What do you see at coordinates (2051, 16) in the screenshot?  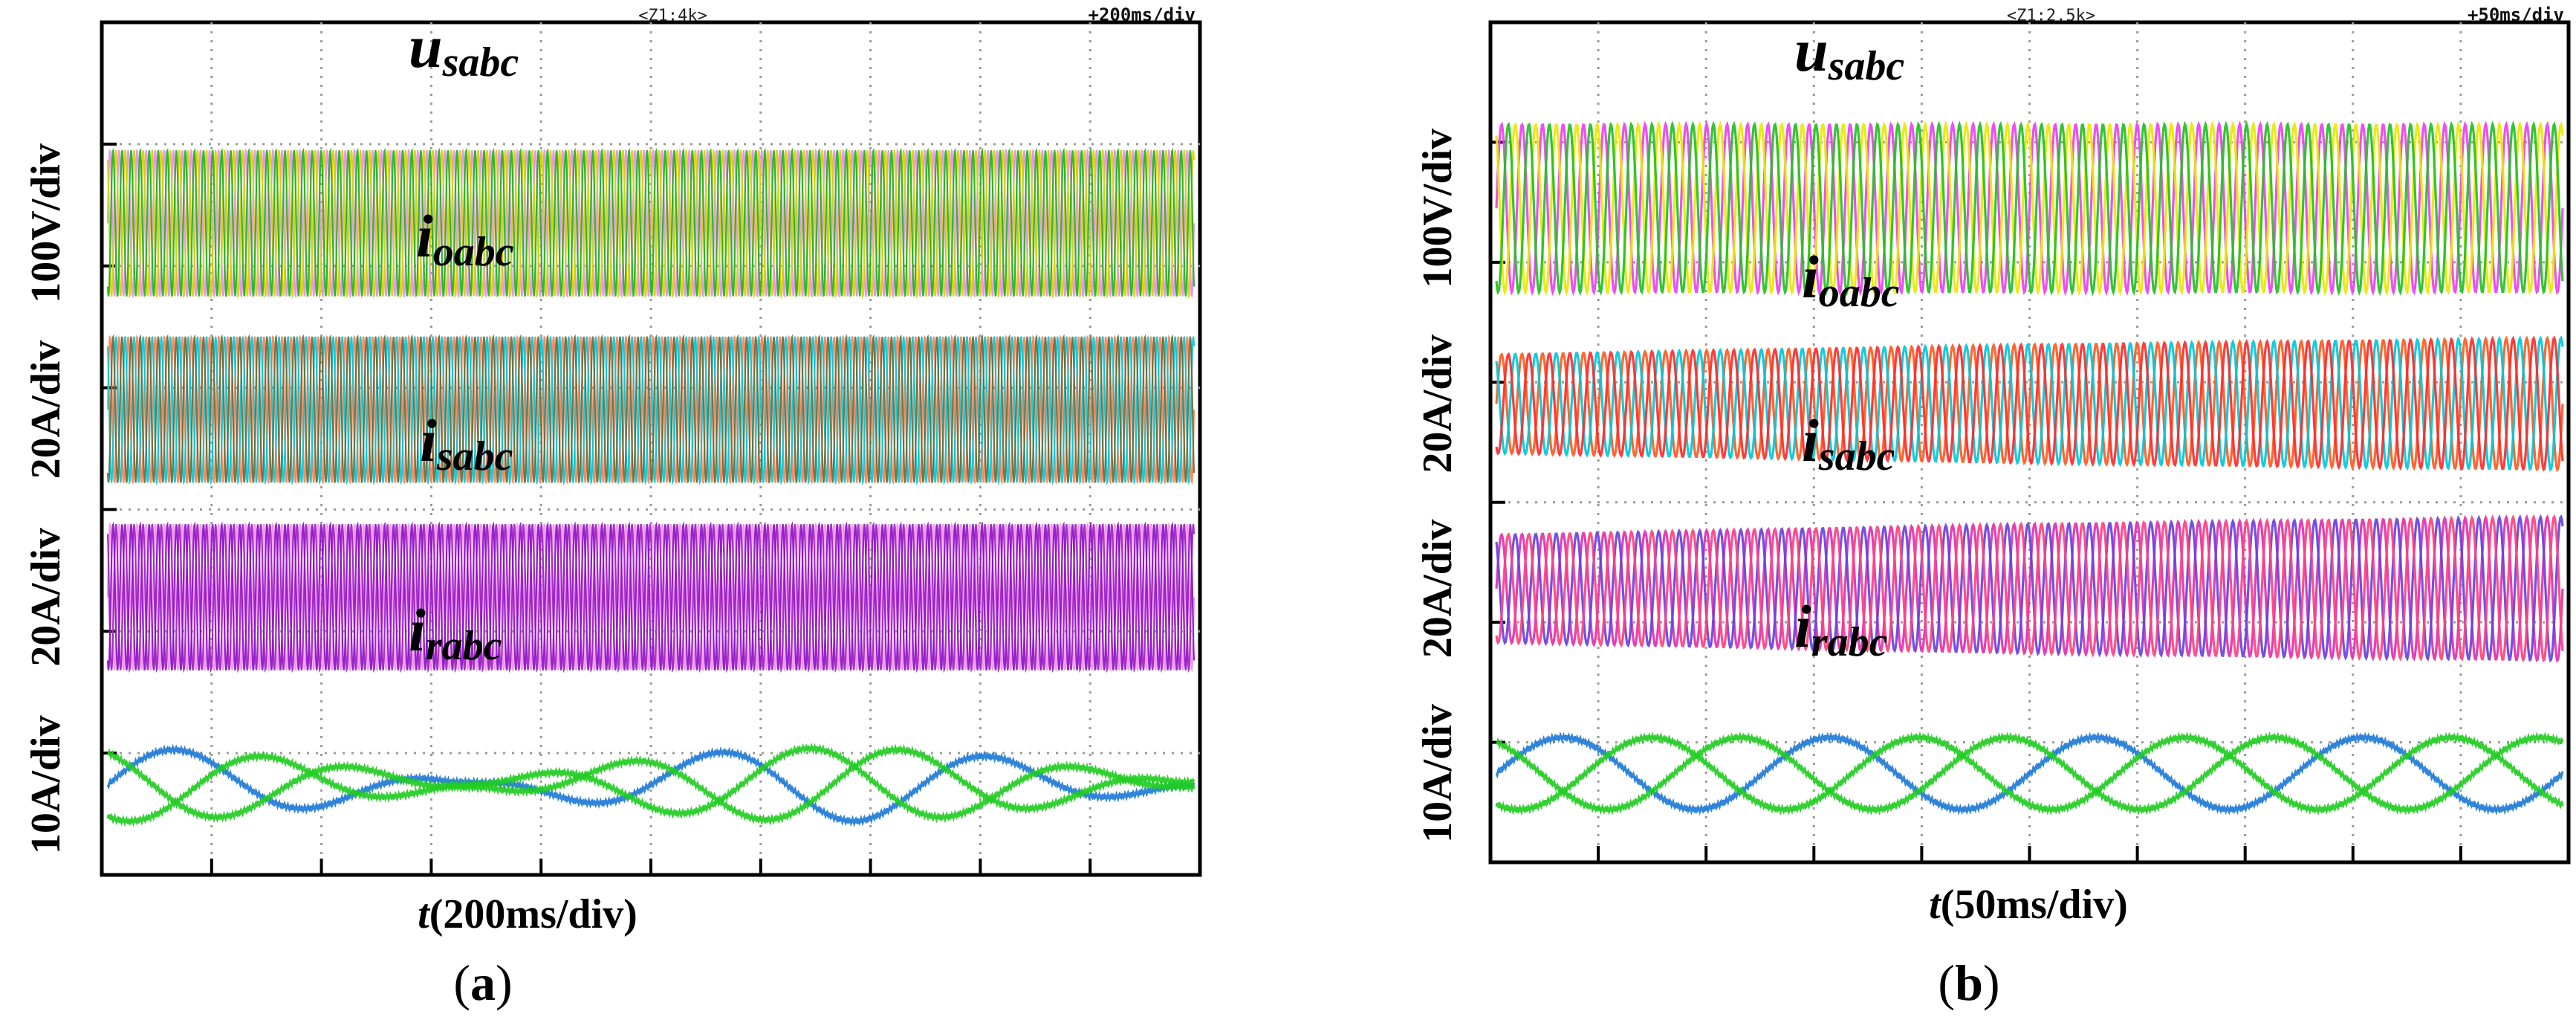 I see `scope-zoom-readout: <Z1:2.5k>` at bounding box center [2051, 16].